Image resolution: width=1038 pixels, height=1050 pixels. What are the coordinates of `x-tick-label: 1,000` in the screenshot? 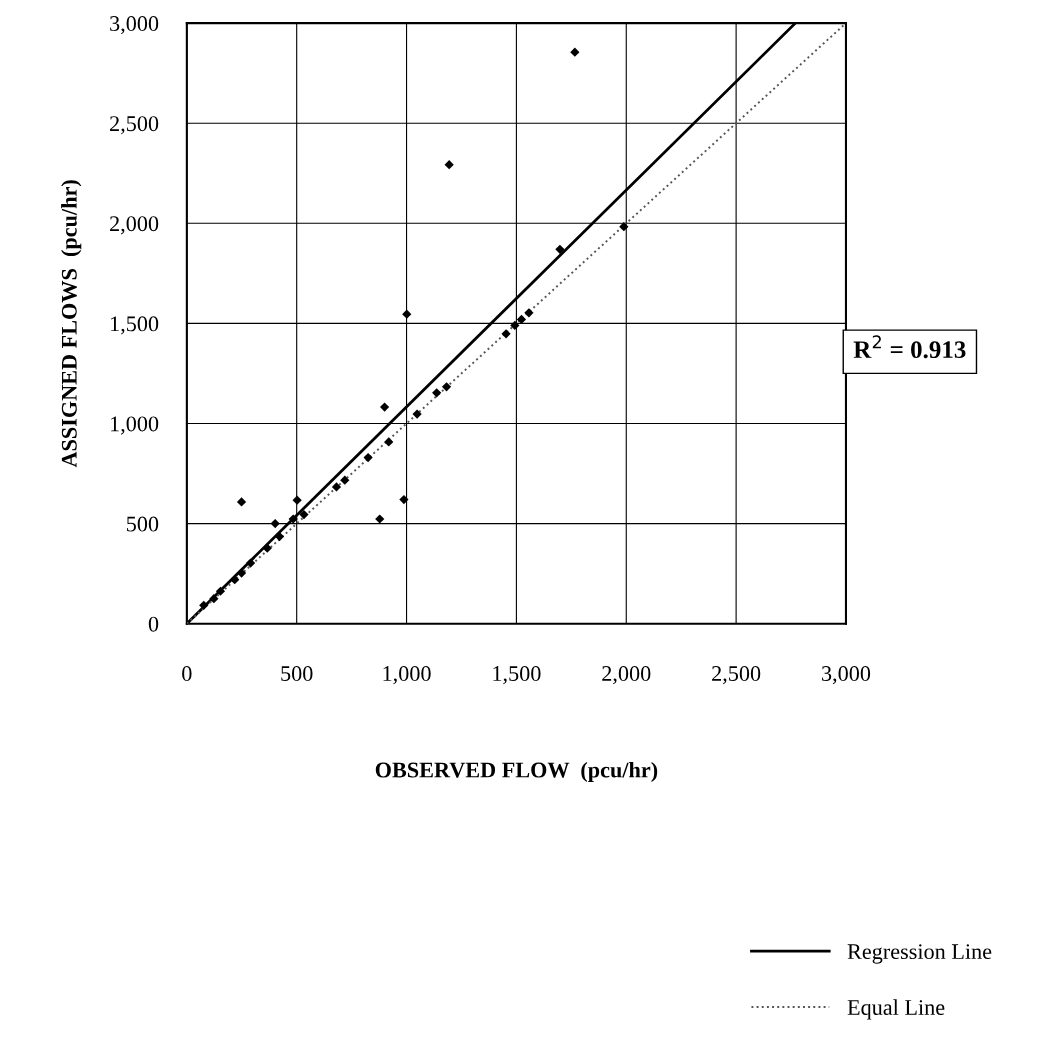 It's located at (407, 675).